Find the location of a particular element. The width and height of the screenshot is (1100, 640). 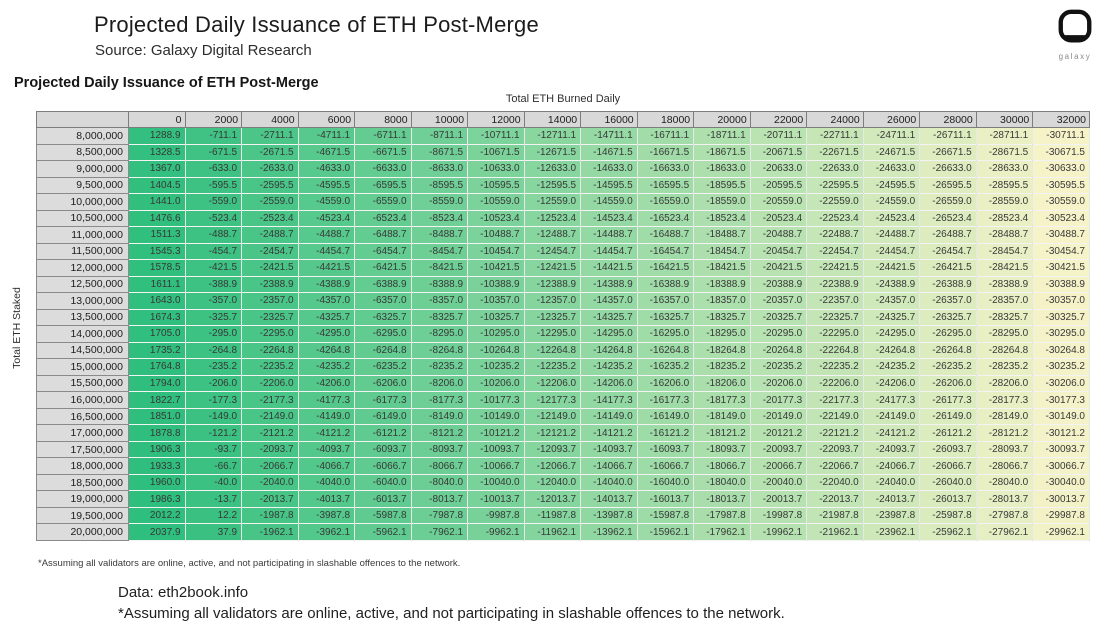

issuance-cell: -22388.9 is located at coordinates (835, 285).